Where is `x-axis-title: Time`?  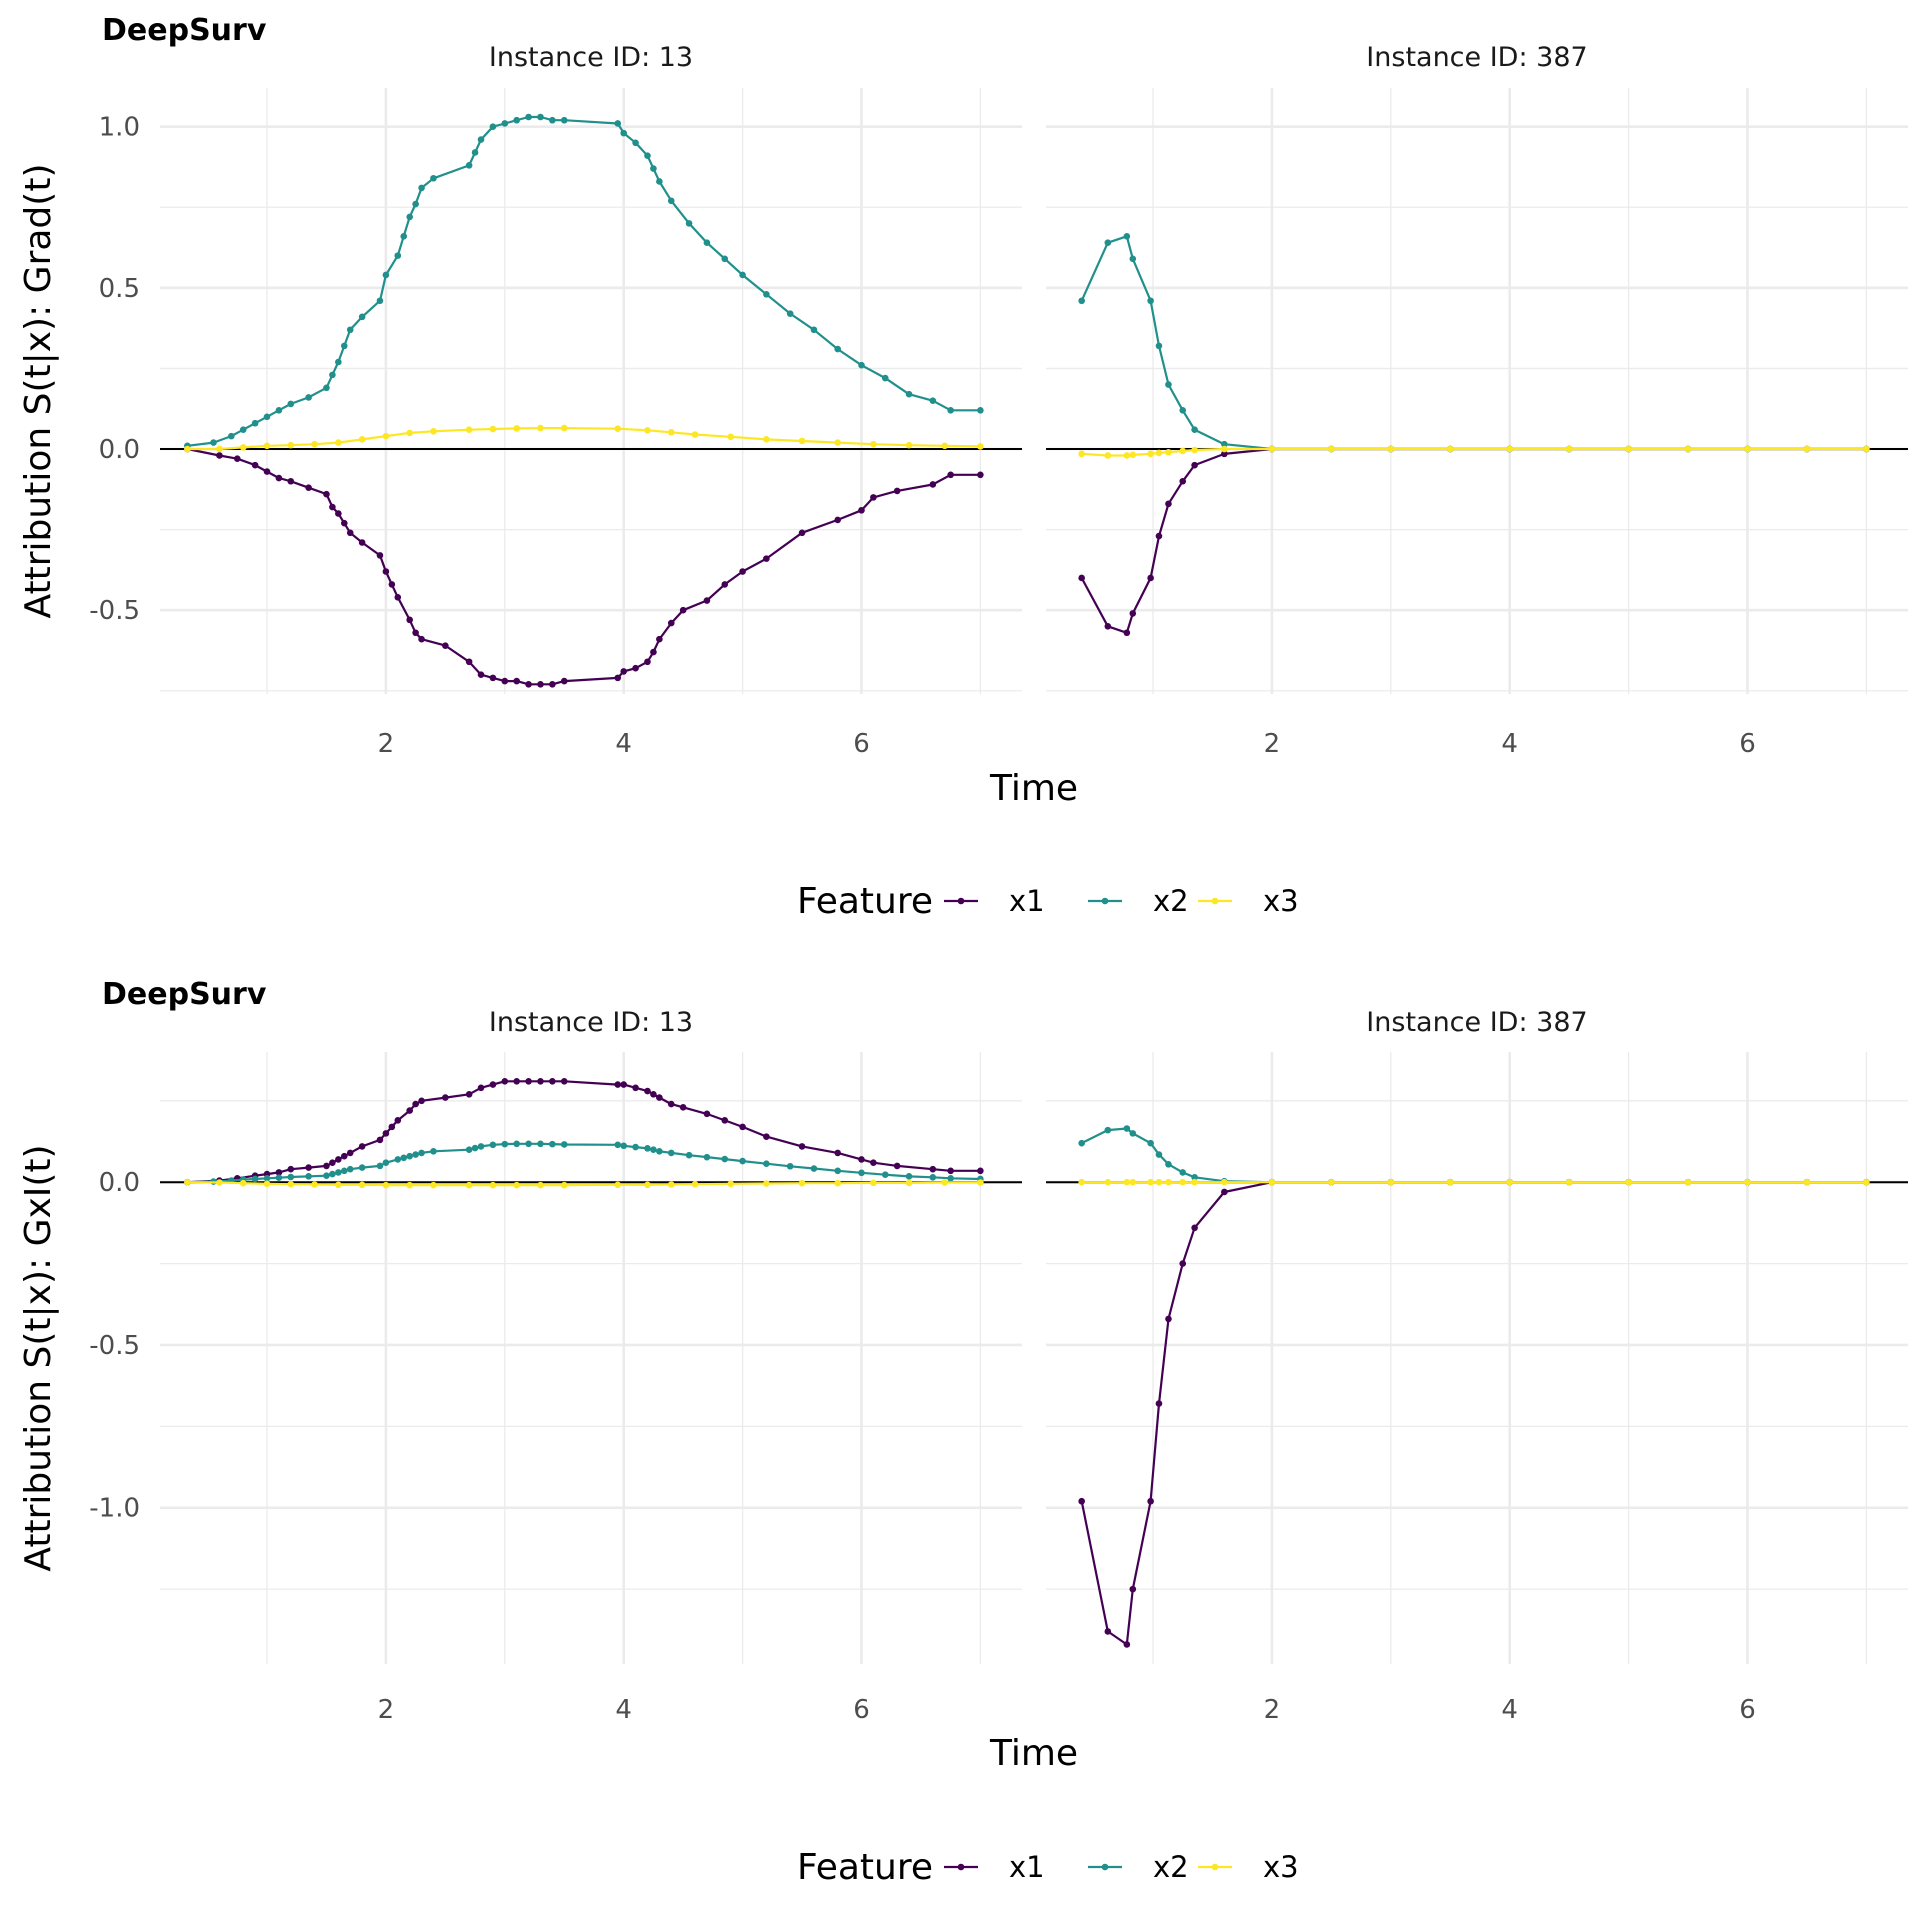
x-axis-title: Time is located at coordinates (1033, 1753).